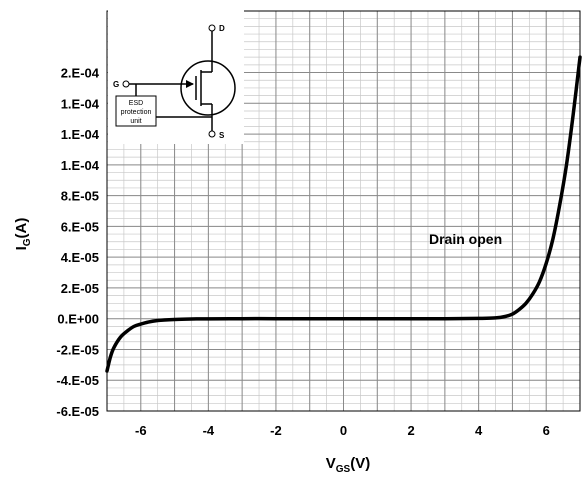  What do you see at coordinates (465, 239) in the screenshot?
I see `annotation-drain-open: Drain open` at bounding box center [465, 239].